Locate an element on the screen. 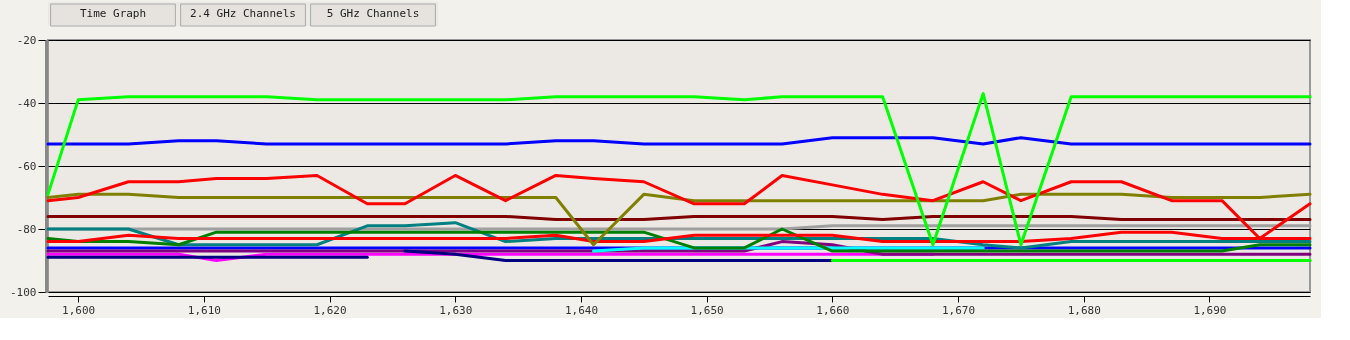 This screenshot has width=1350, height=340. text: 5 GHz Channels is located at coordinates (373, 13).